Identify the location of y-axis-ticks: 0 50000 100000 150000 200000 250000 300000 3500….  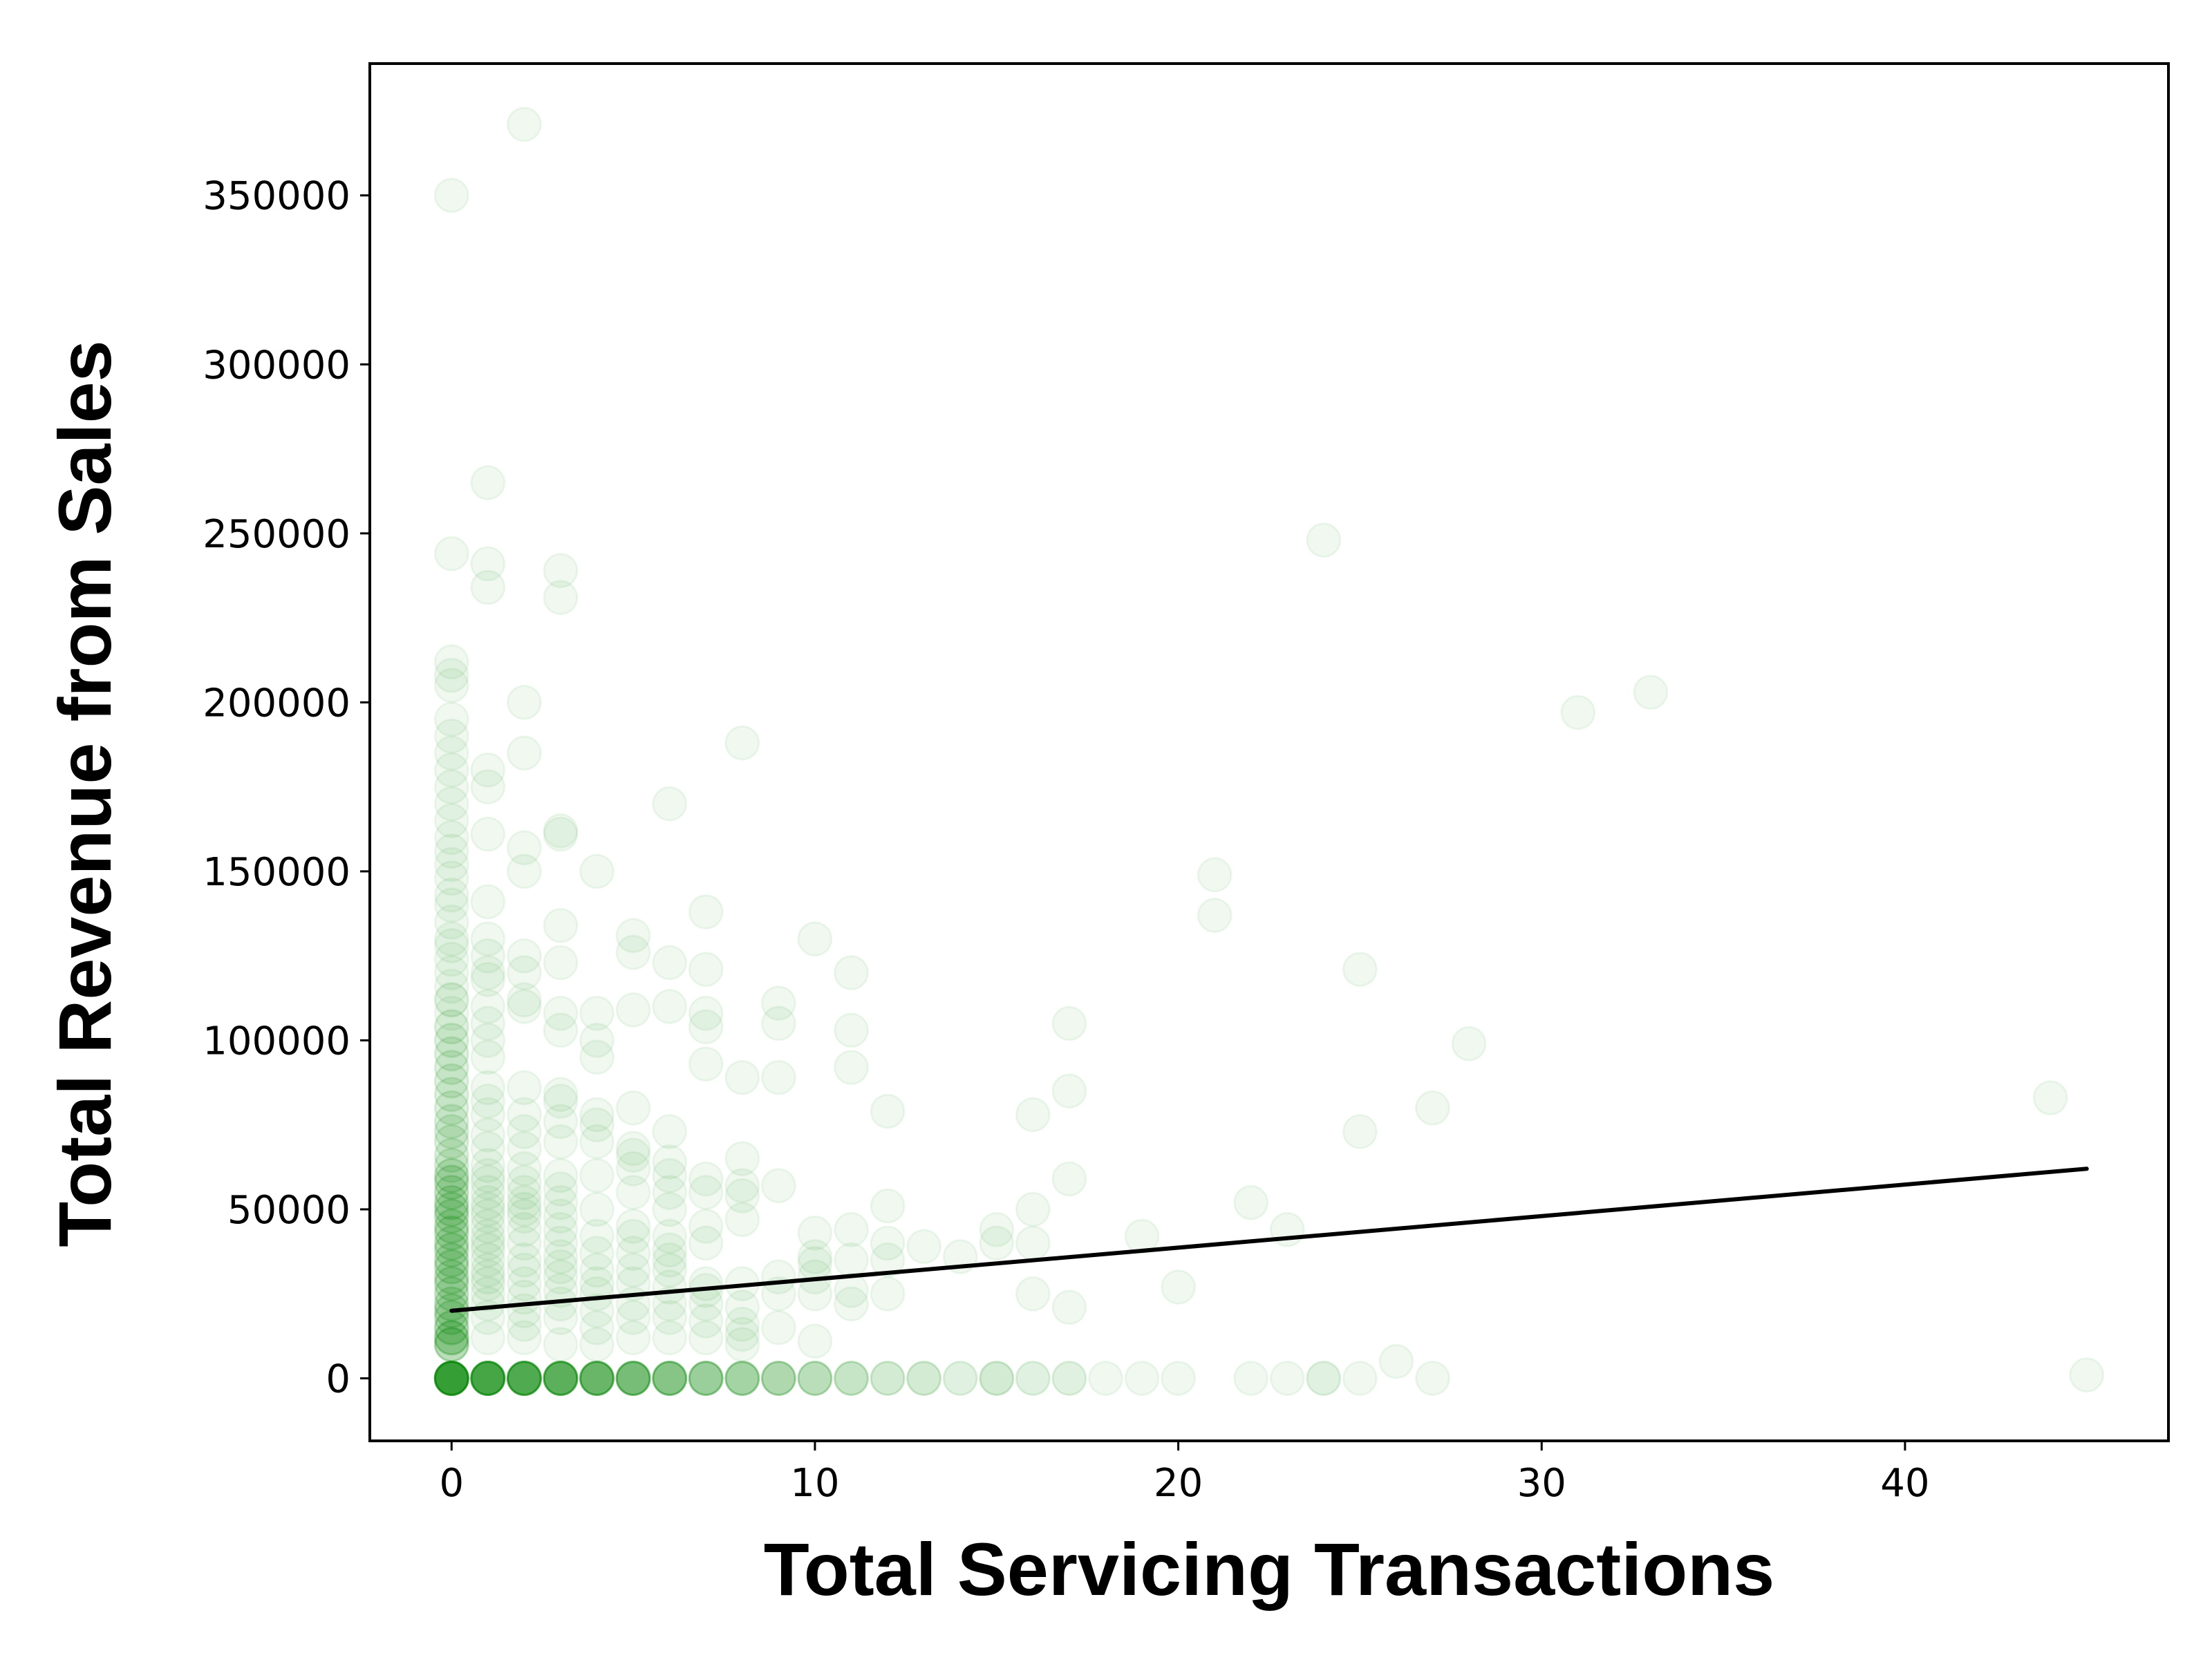
(286, 788).